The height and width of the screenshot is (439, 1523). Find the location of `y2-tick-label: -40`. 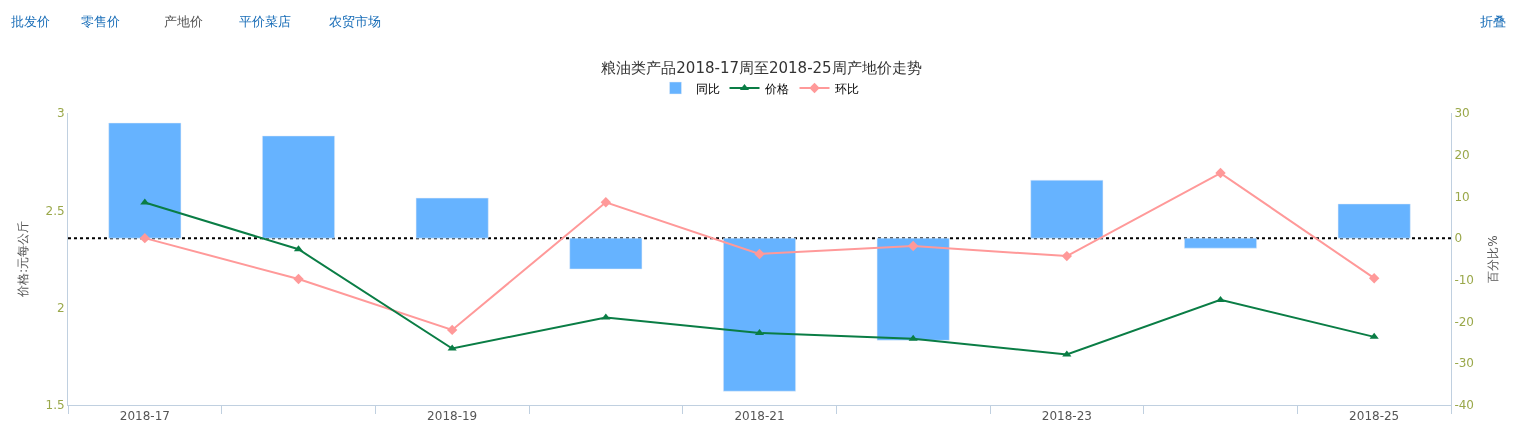

y2-tick-label: -40 is located at coordinates (1464, 405).